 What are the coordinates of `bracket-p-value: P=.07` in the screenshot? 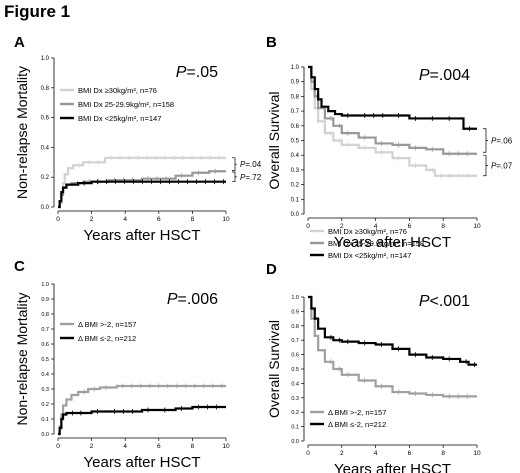 It's located at (502, 165).